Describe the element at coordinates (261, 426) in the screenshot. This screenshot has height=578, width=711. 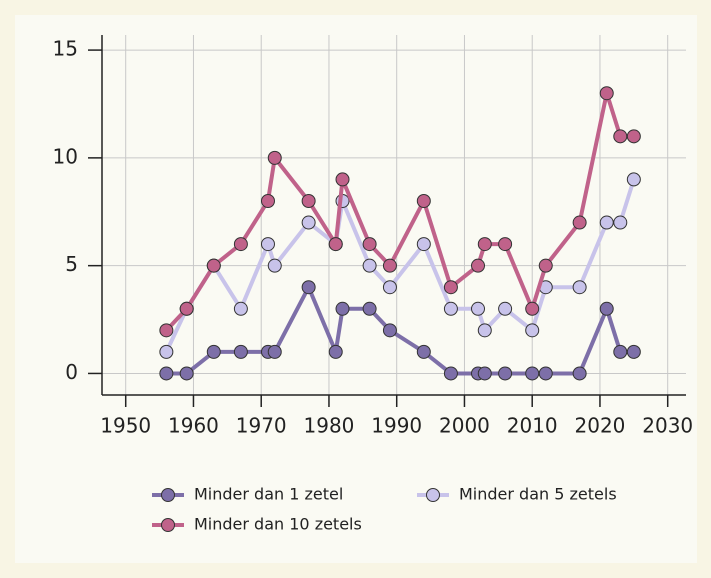
I see `x-tick-label: 1970` at that location.